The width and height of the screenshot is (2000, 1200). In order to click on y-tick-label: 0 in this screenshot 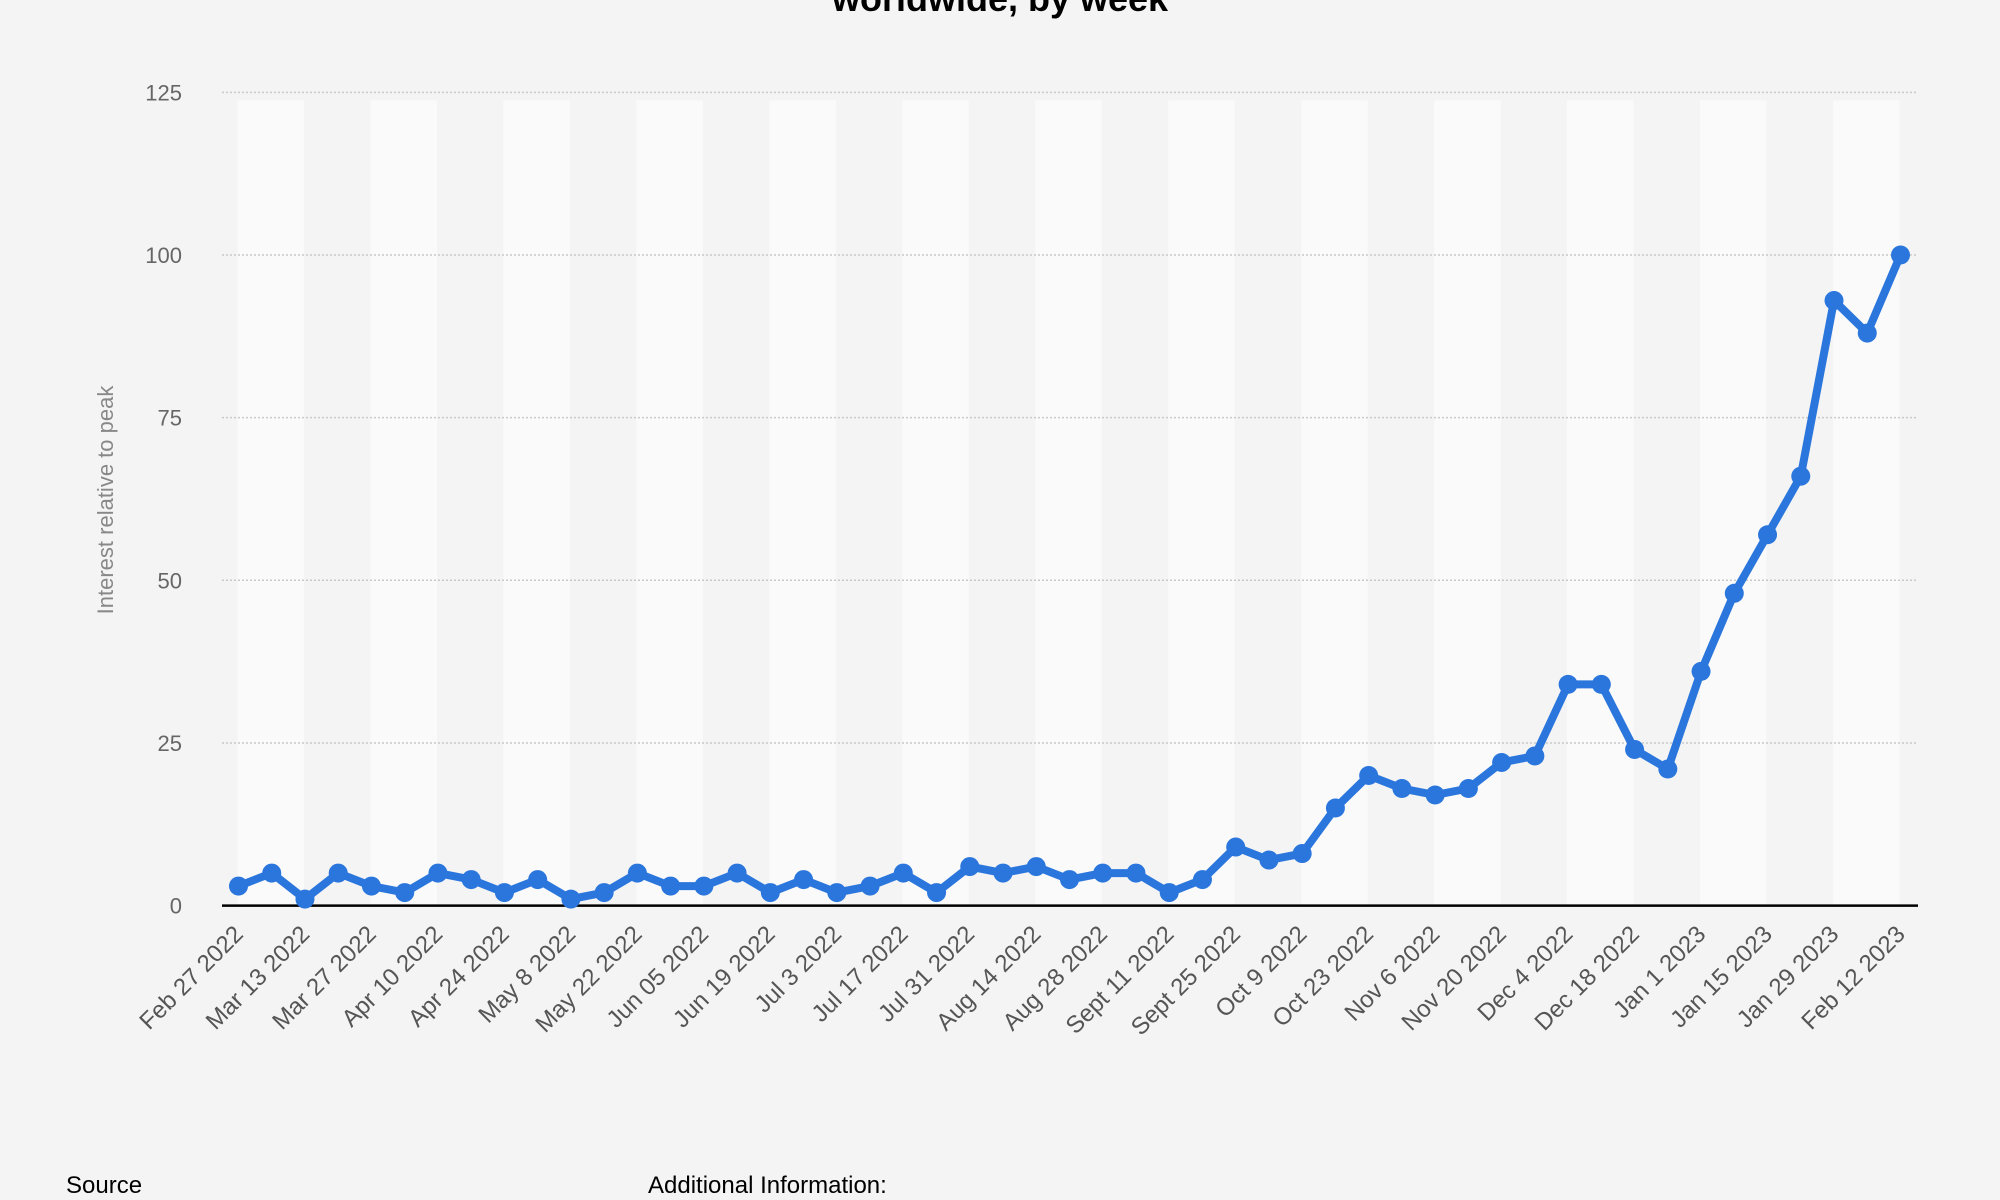, I will do `click(176, 906)`.